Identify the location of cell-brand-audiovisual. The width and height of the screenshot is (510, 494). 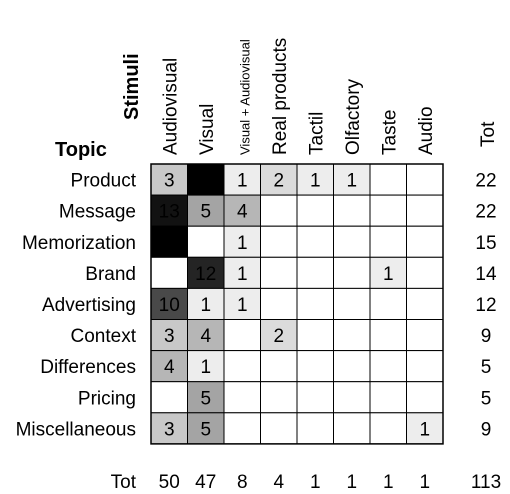
(169, 272).